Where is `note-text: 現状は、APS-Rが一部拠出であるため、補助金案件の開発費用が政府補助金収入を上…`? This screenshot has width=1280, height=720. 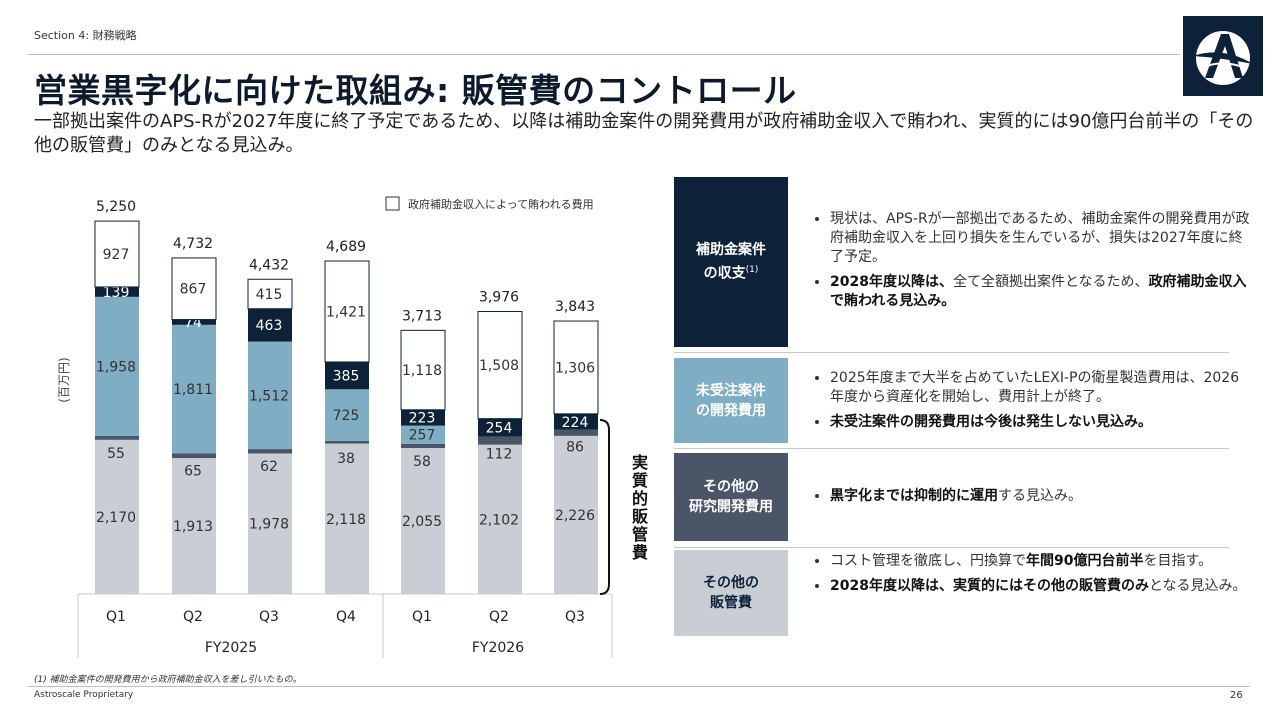
note-text: 現状は、APS-Rが一部拠出であるため、補助金案件の開発費用が政府補助金収入を上… is located at coordinates (1040, 238).